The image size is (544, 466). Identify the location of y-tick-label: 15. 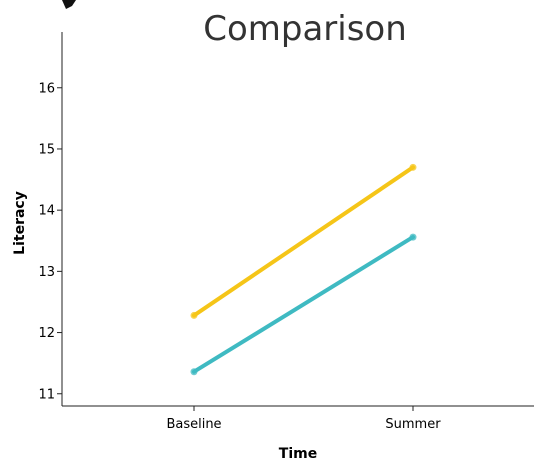
(46, 149).